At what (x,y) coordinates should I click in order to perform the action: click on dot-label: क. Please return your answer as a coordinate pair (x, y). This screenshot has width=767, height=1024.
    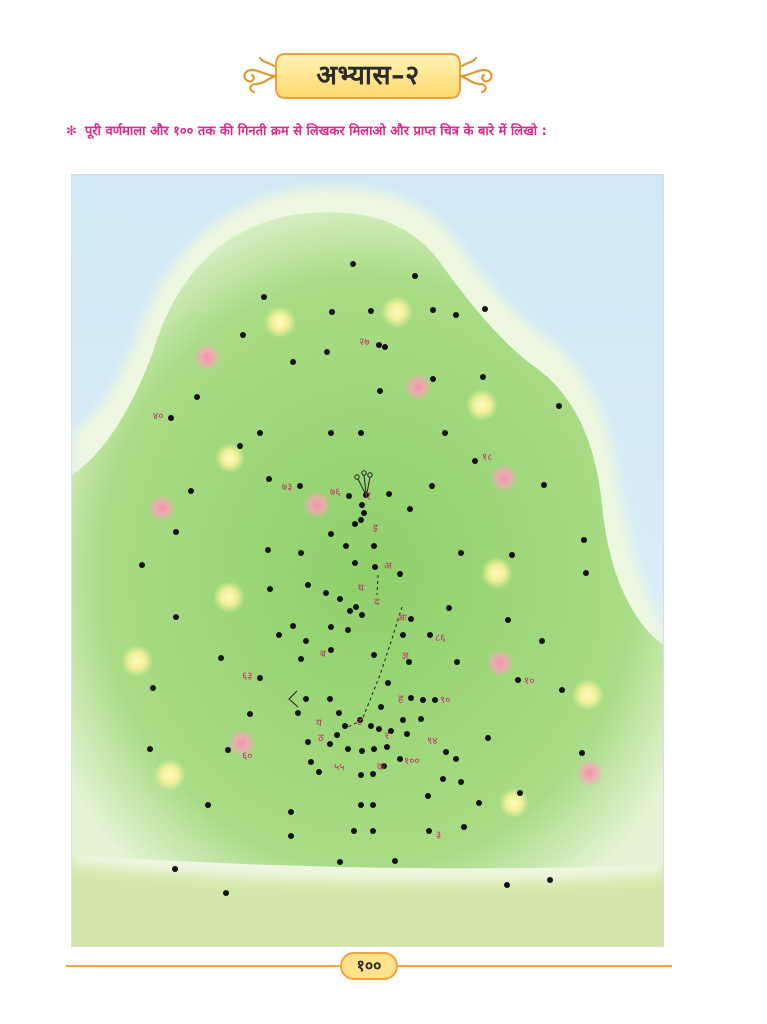
    Looking at the image, I should click on (381, 767).